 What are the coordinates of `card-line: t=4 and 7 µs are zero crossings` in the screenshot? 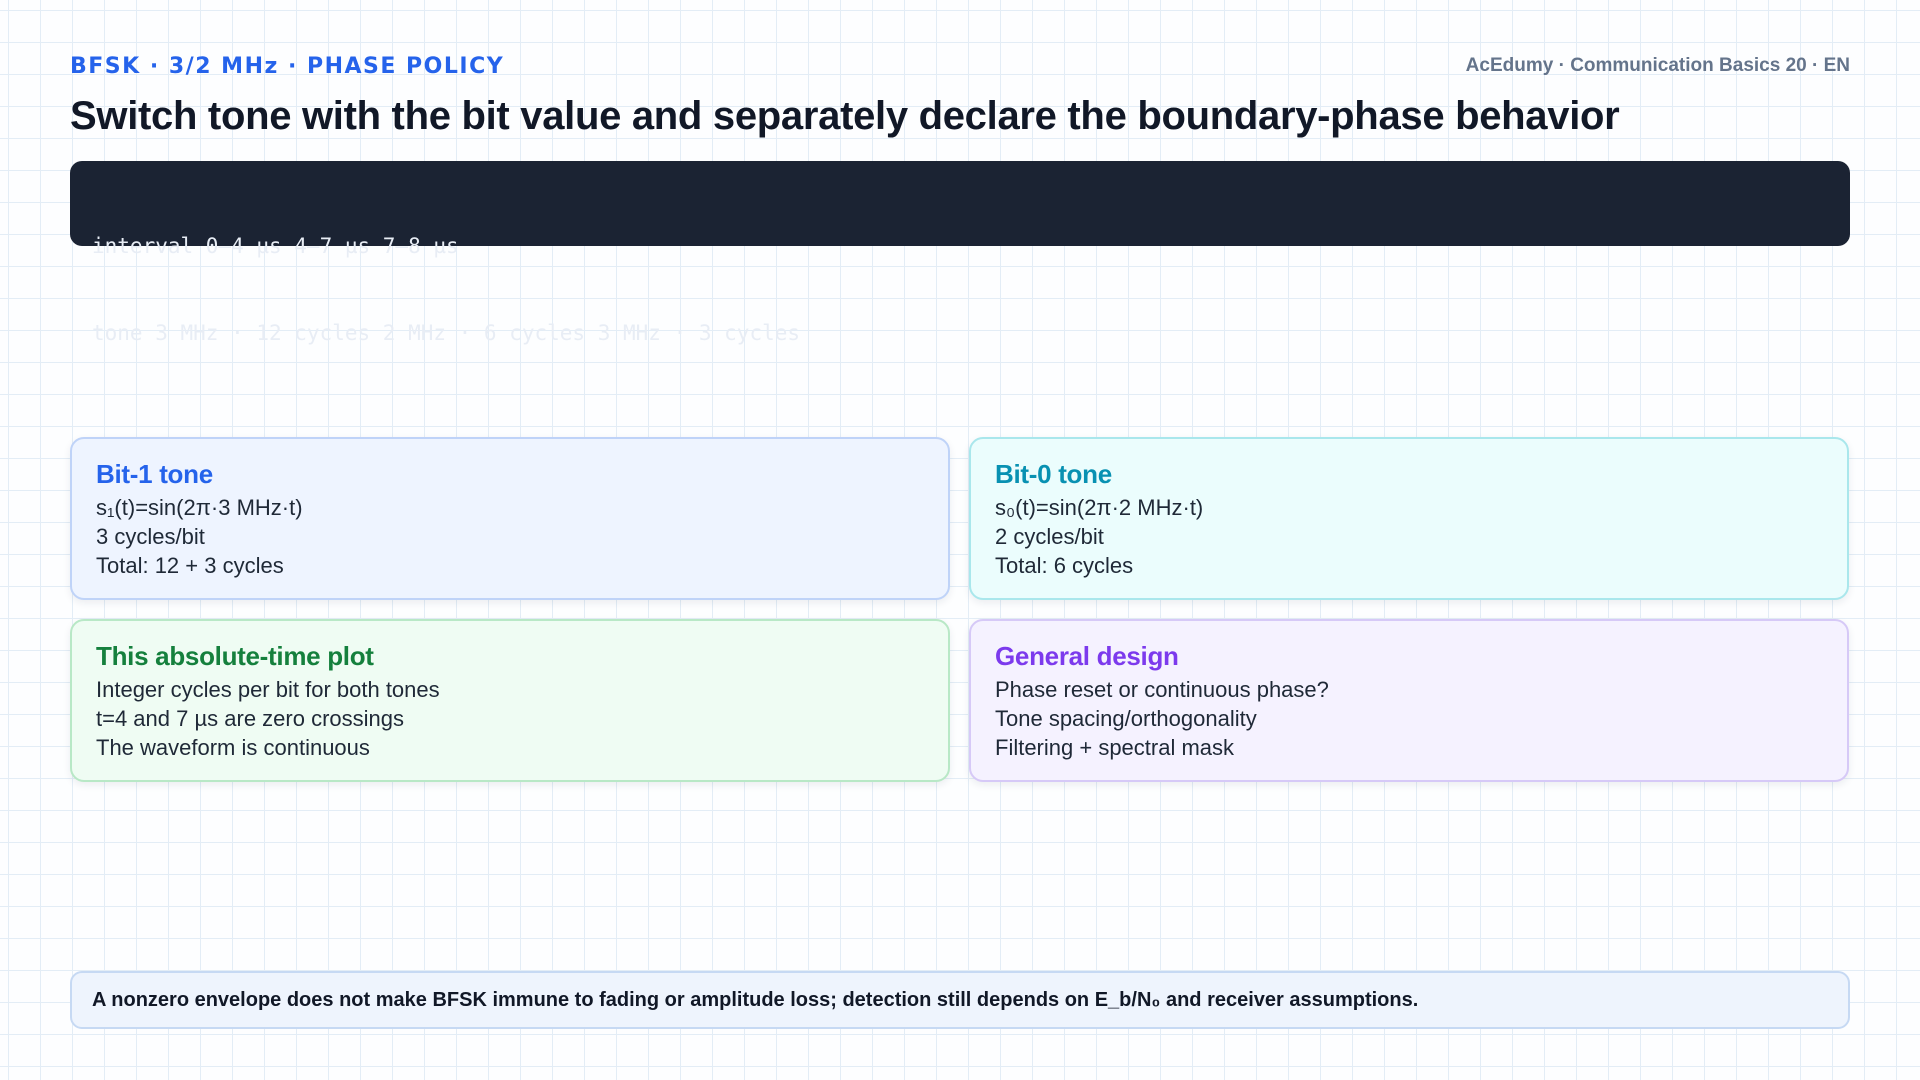 It's located at (250, 718).